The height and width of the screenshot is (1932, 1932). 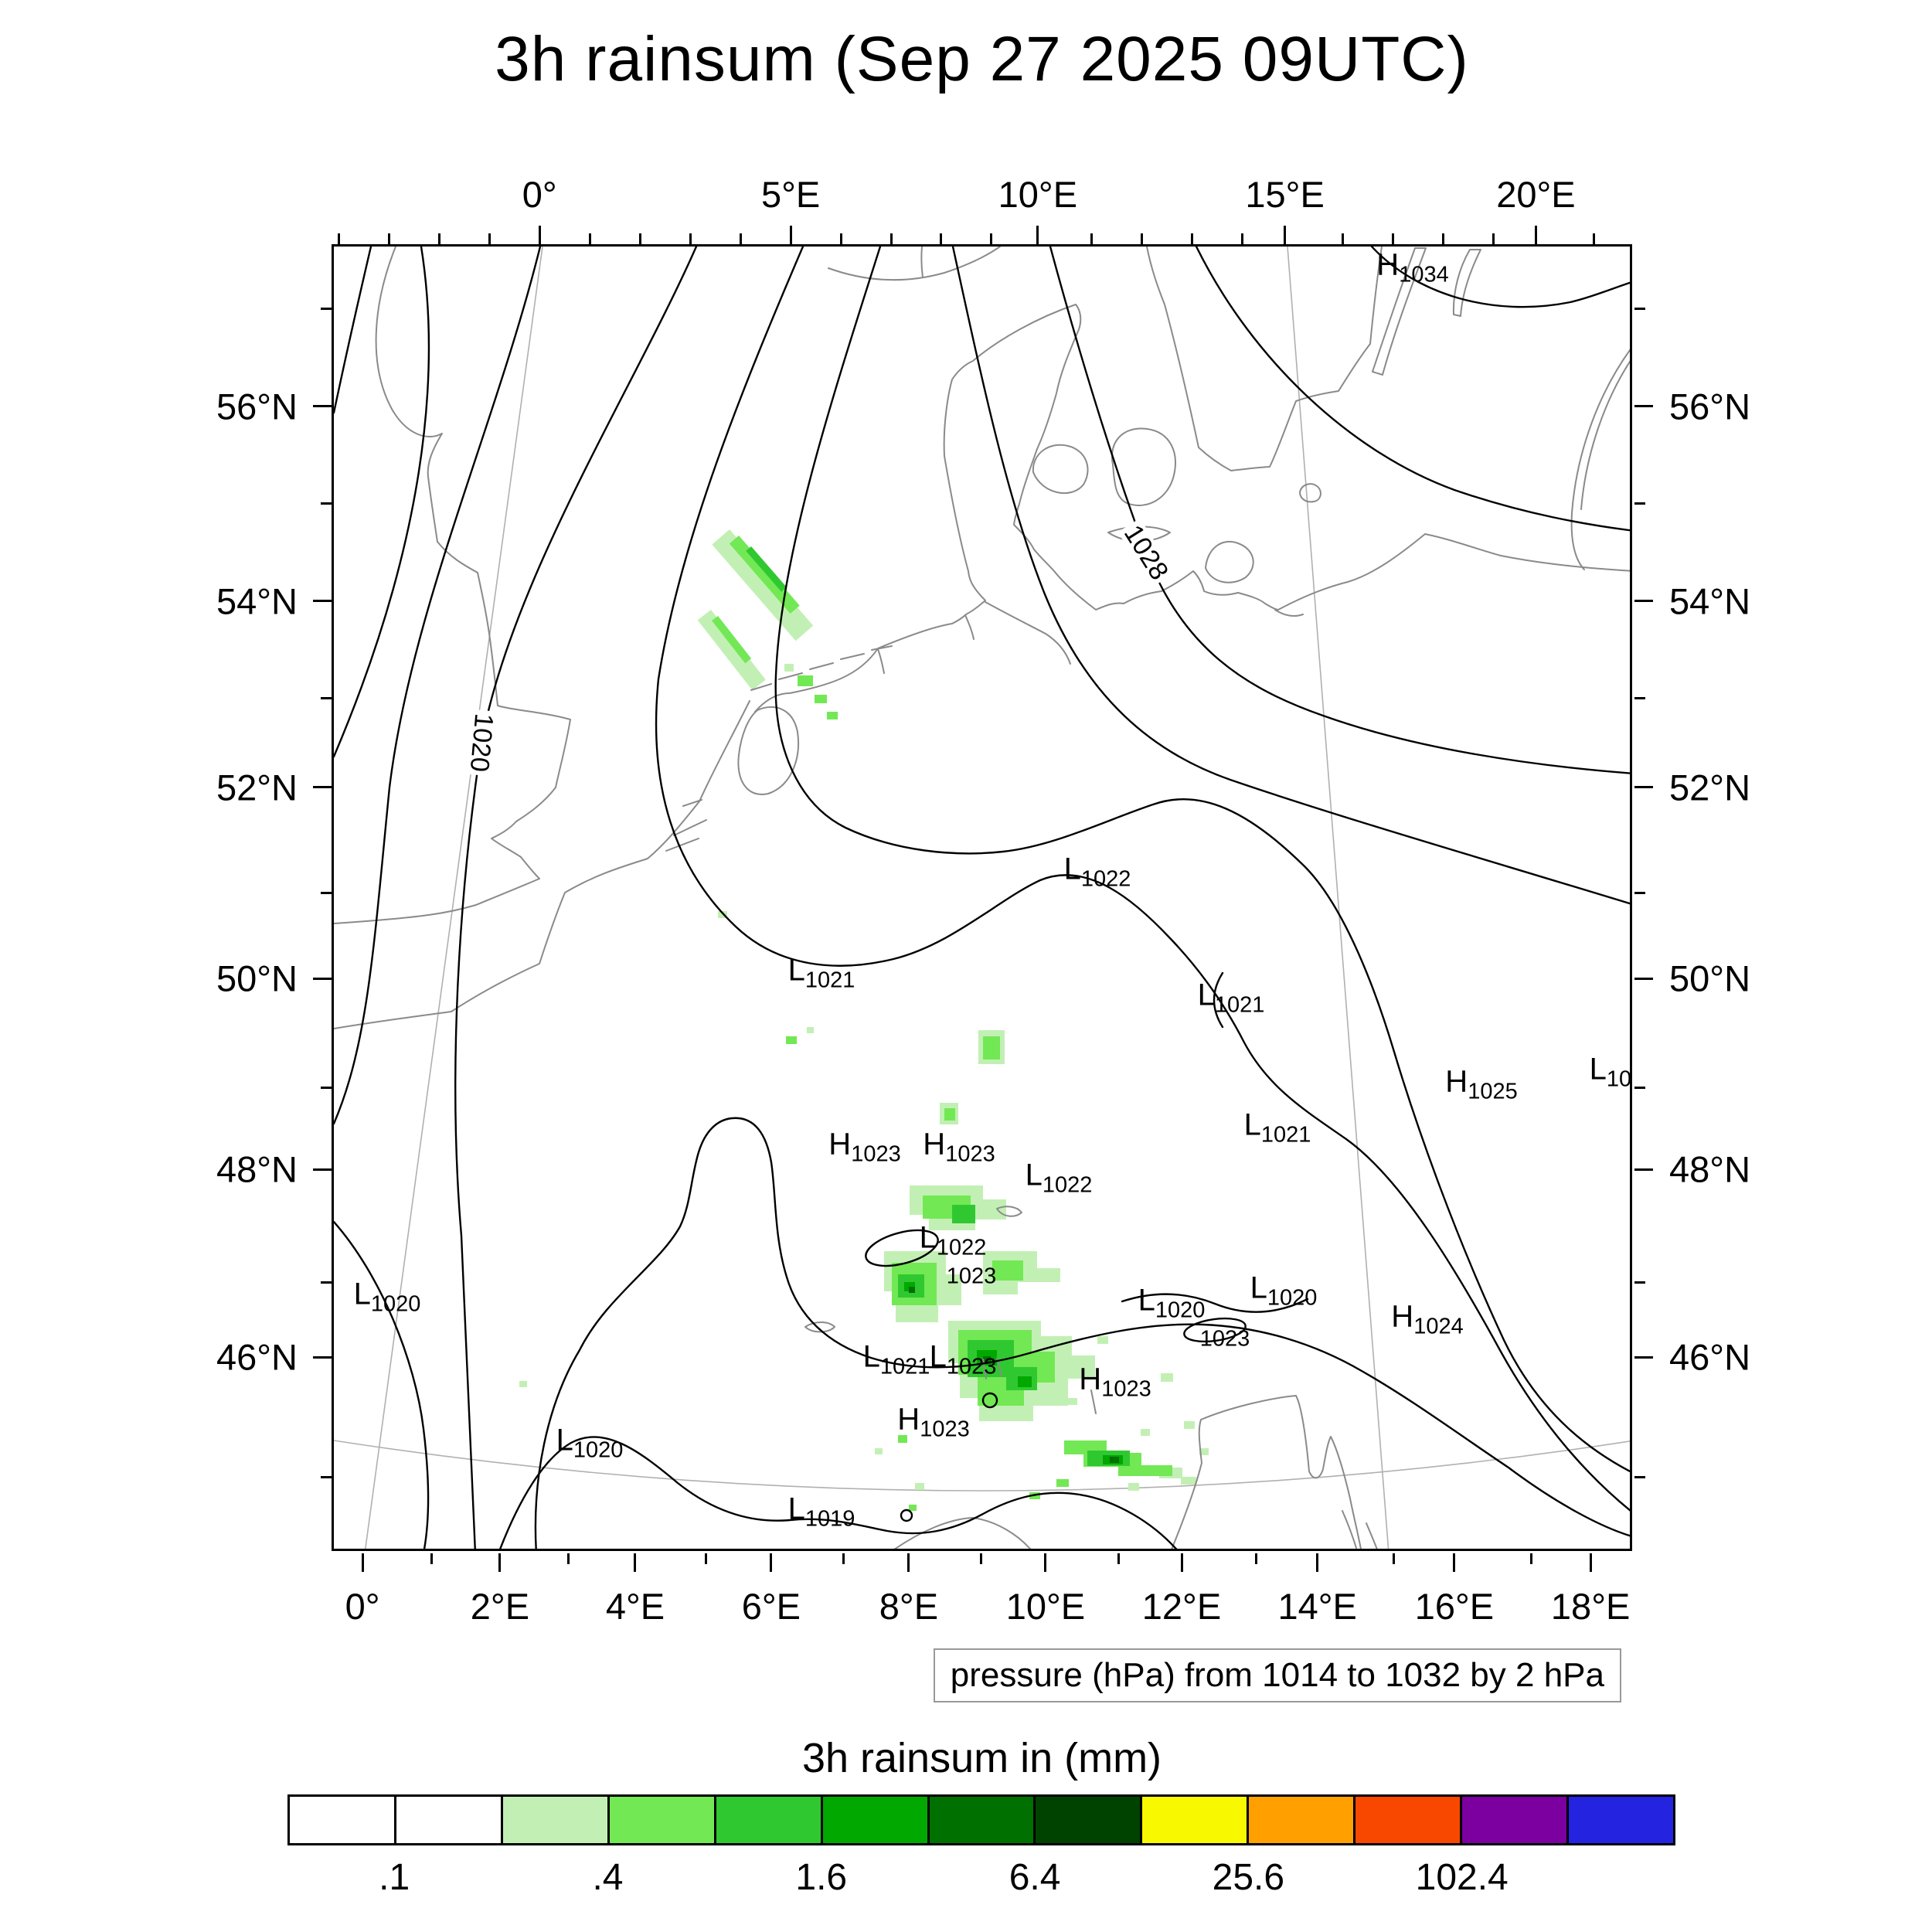 I want to click on tick-left-minor, so click(x=326, y=893).